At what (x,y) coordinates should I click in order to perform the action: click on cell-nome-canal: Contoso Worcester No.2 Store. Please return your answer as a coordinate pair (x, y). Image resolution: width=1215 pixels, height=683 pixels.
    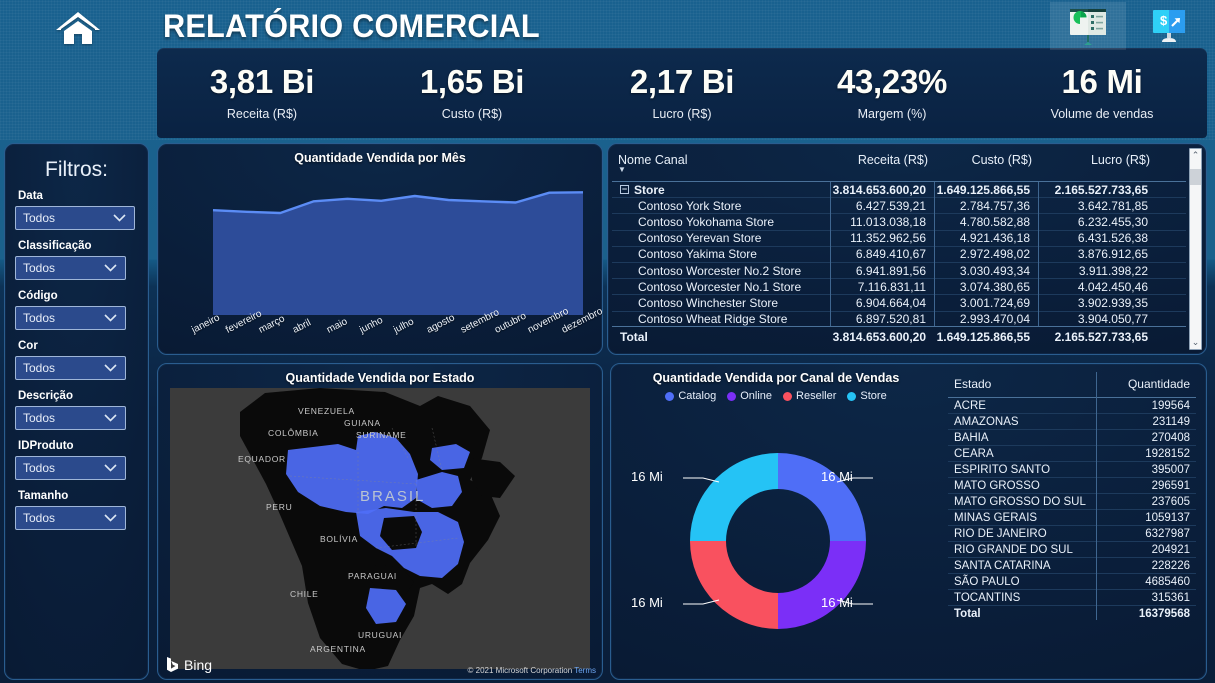
    Looking at the image, I should click on (720, 270).